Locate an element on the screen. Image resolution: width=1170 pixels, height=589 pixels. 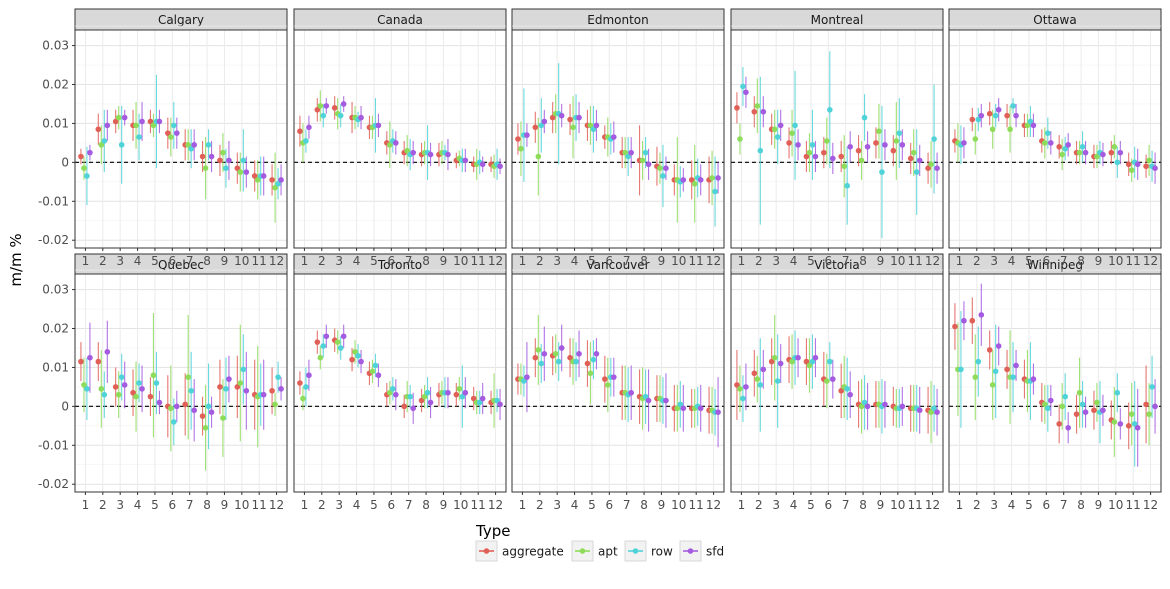
x-tick-label: 12 is located at coordinates (276, 261).